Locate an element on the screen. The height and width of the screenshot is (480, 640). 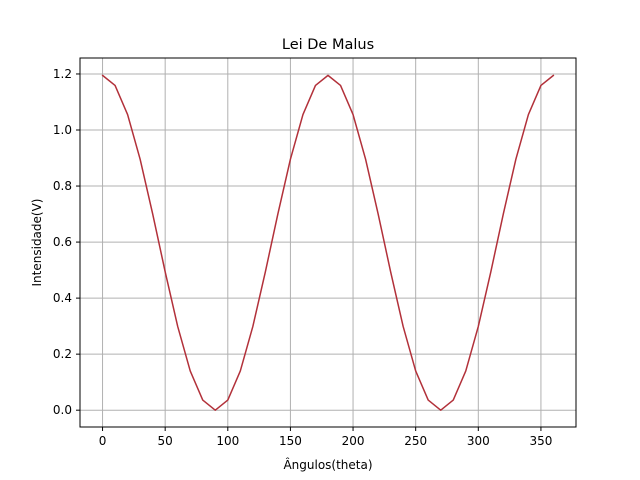
y-tick-label: 0.4 is located at coordinates (62, 298).